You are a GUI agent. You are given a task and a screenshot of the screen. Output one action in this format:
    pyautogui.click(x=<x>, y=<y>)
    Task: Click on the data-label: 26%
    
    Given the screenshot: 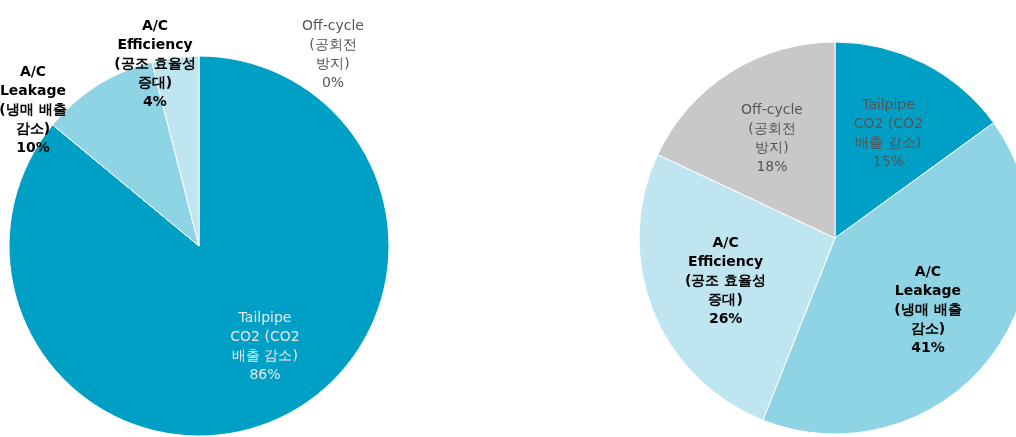 What is the action you would take?
    pyautogui.click(x=725, y=318)
    